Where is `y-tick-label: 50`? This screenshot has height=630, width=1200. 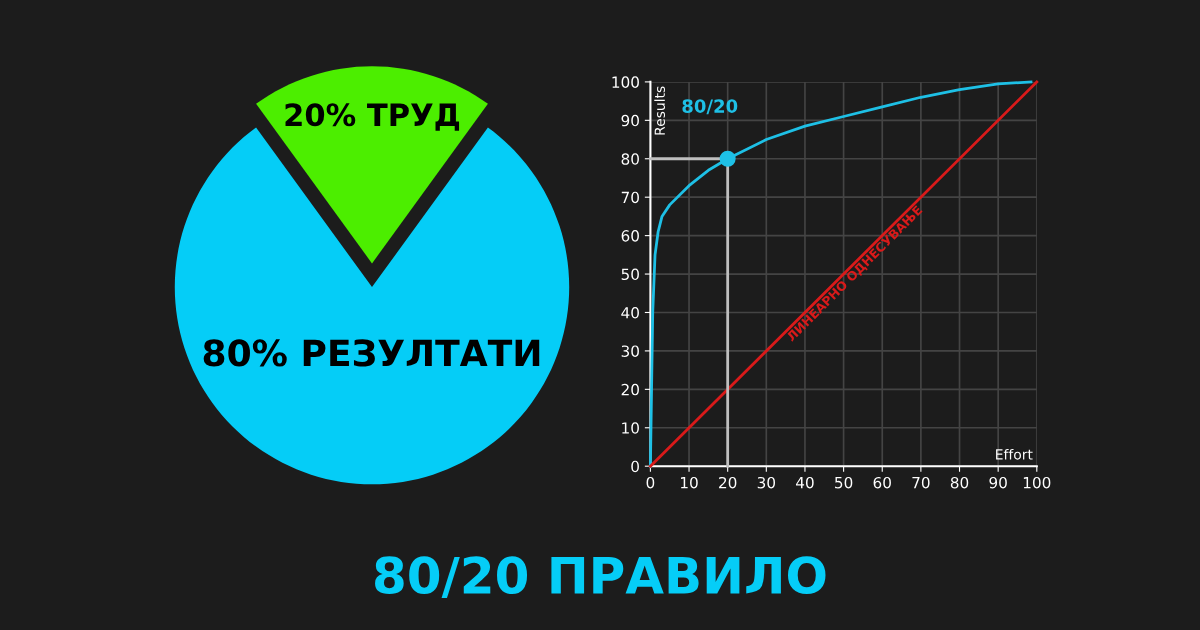
y-tick-label: 50 is located at coordinates (630, 274).